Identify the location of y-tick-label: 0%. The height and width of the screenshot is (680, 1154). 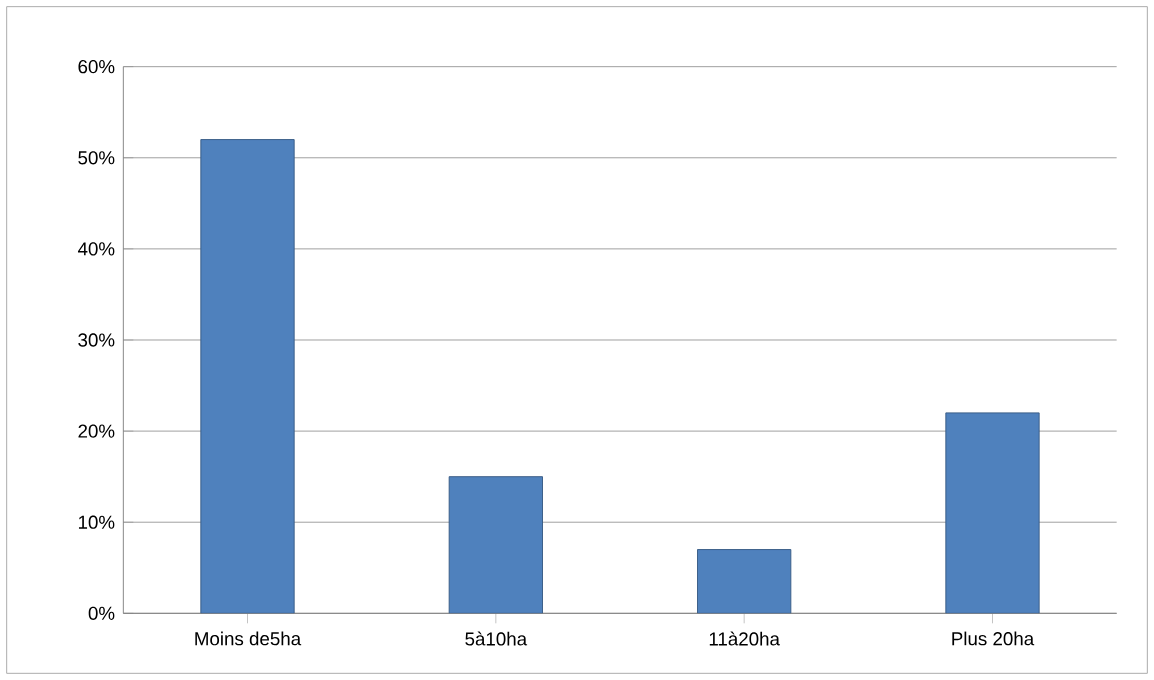
(101, 613).